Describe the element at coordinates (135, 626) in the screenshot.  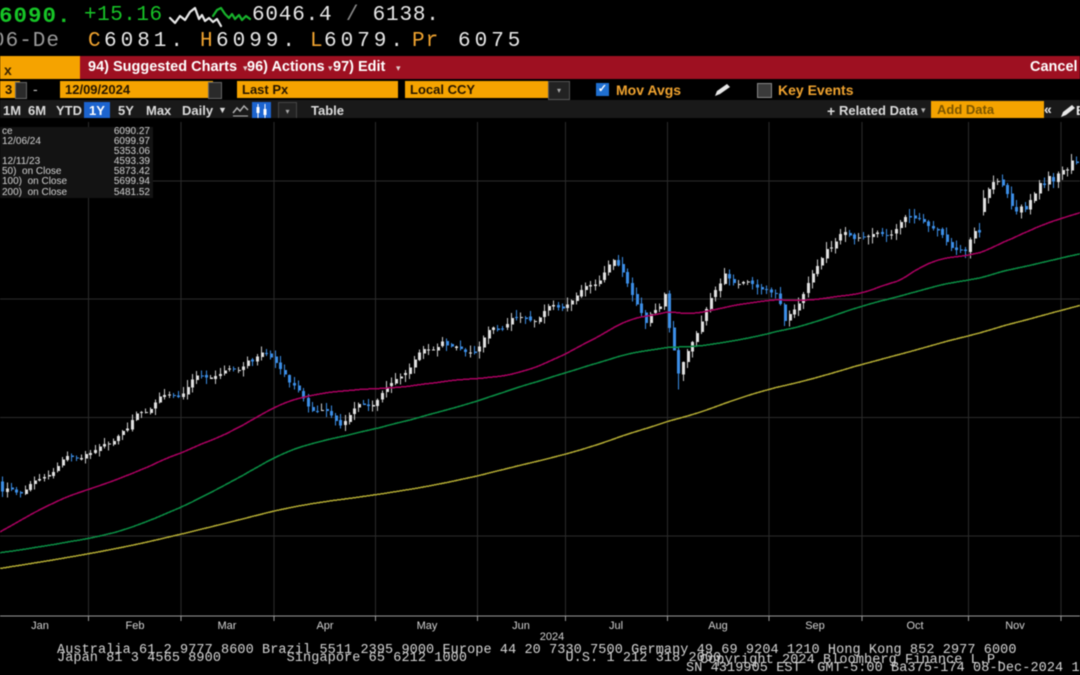
I see `svg-text: Feb` at that location.